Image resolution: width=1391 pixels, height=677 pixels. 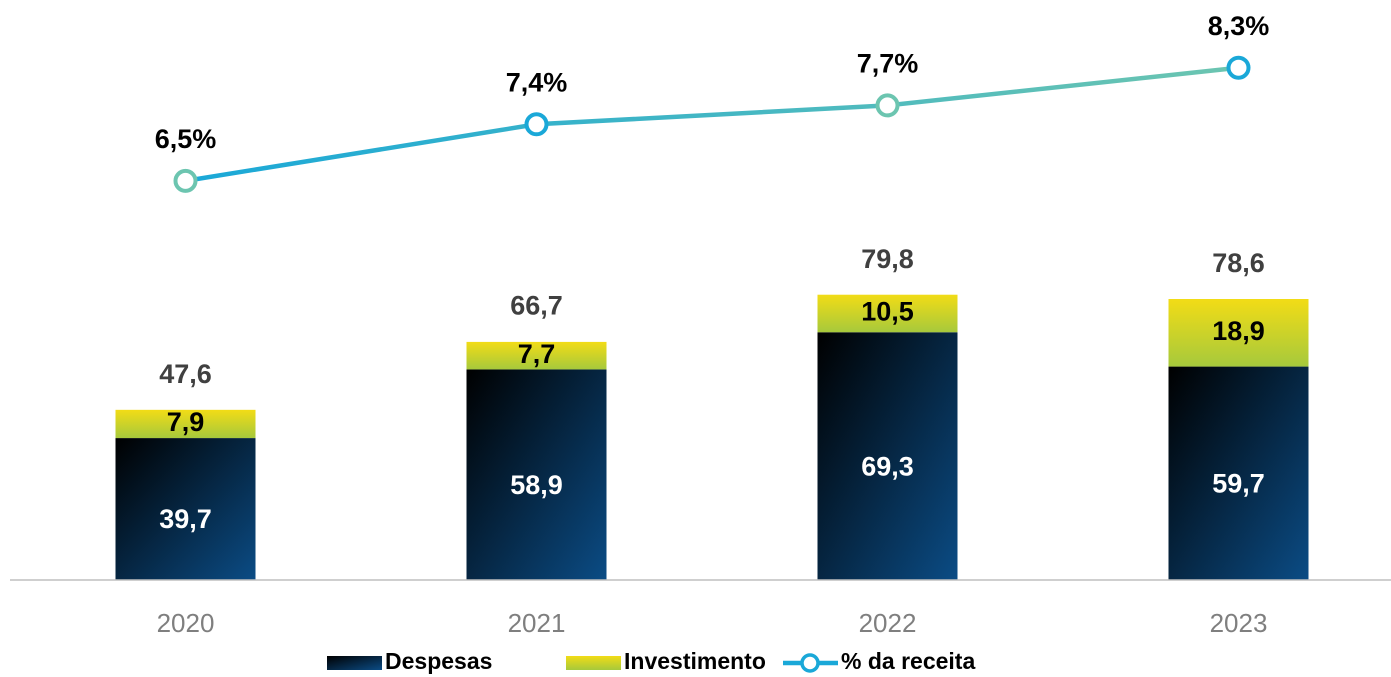 I want to click on x-tick-label: 2020, so click(x=186, y=623).